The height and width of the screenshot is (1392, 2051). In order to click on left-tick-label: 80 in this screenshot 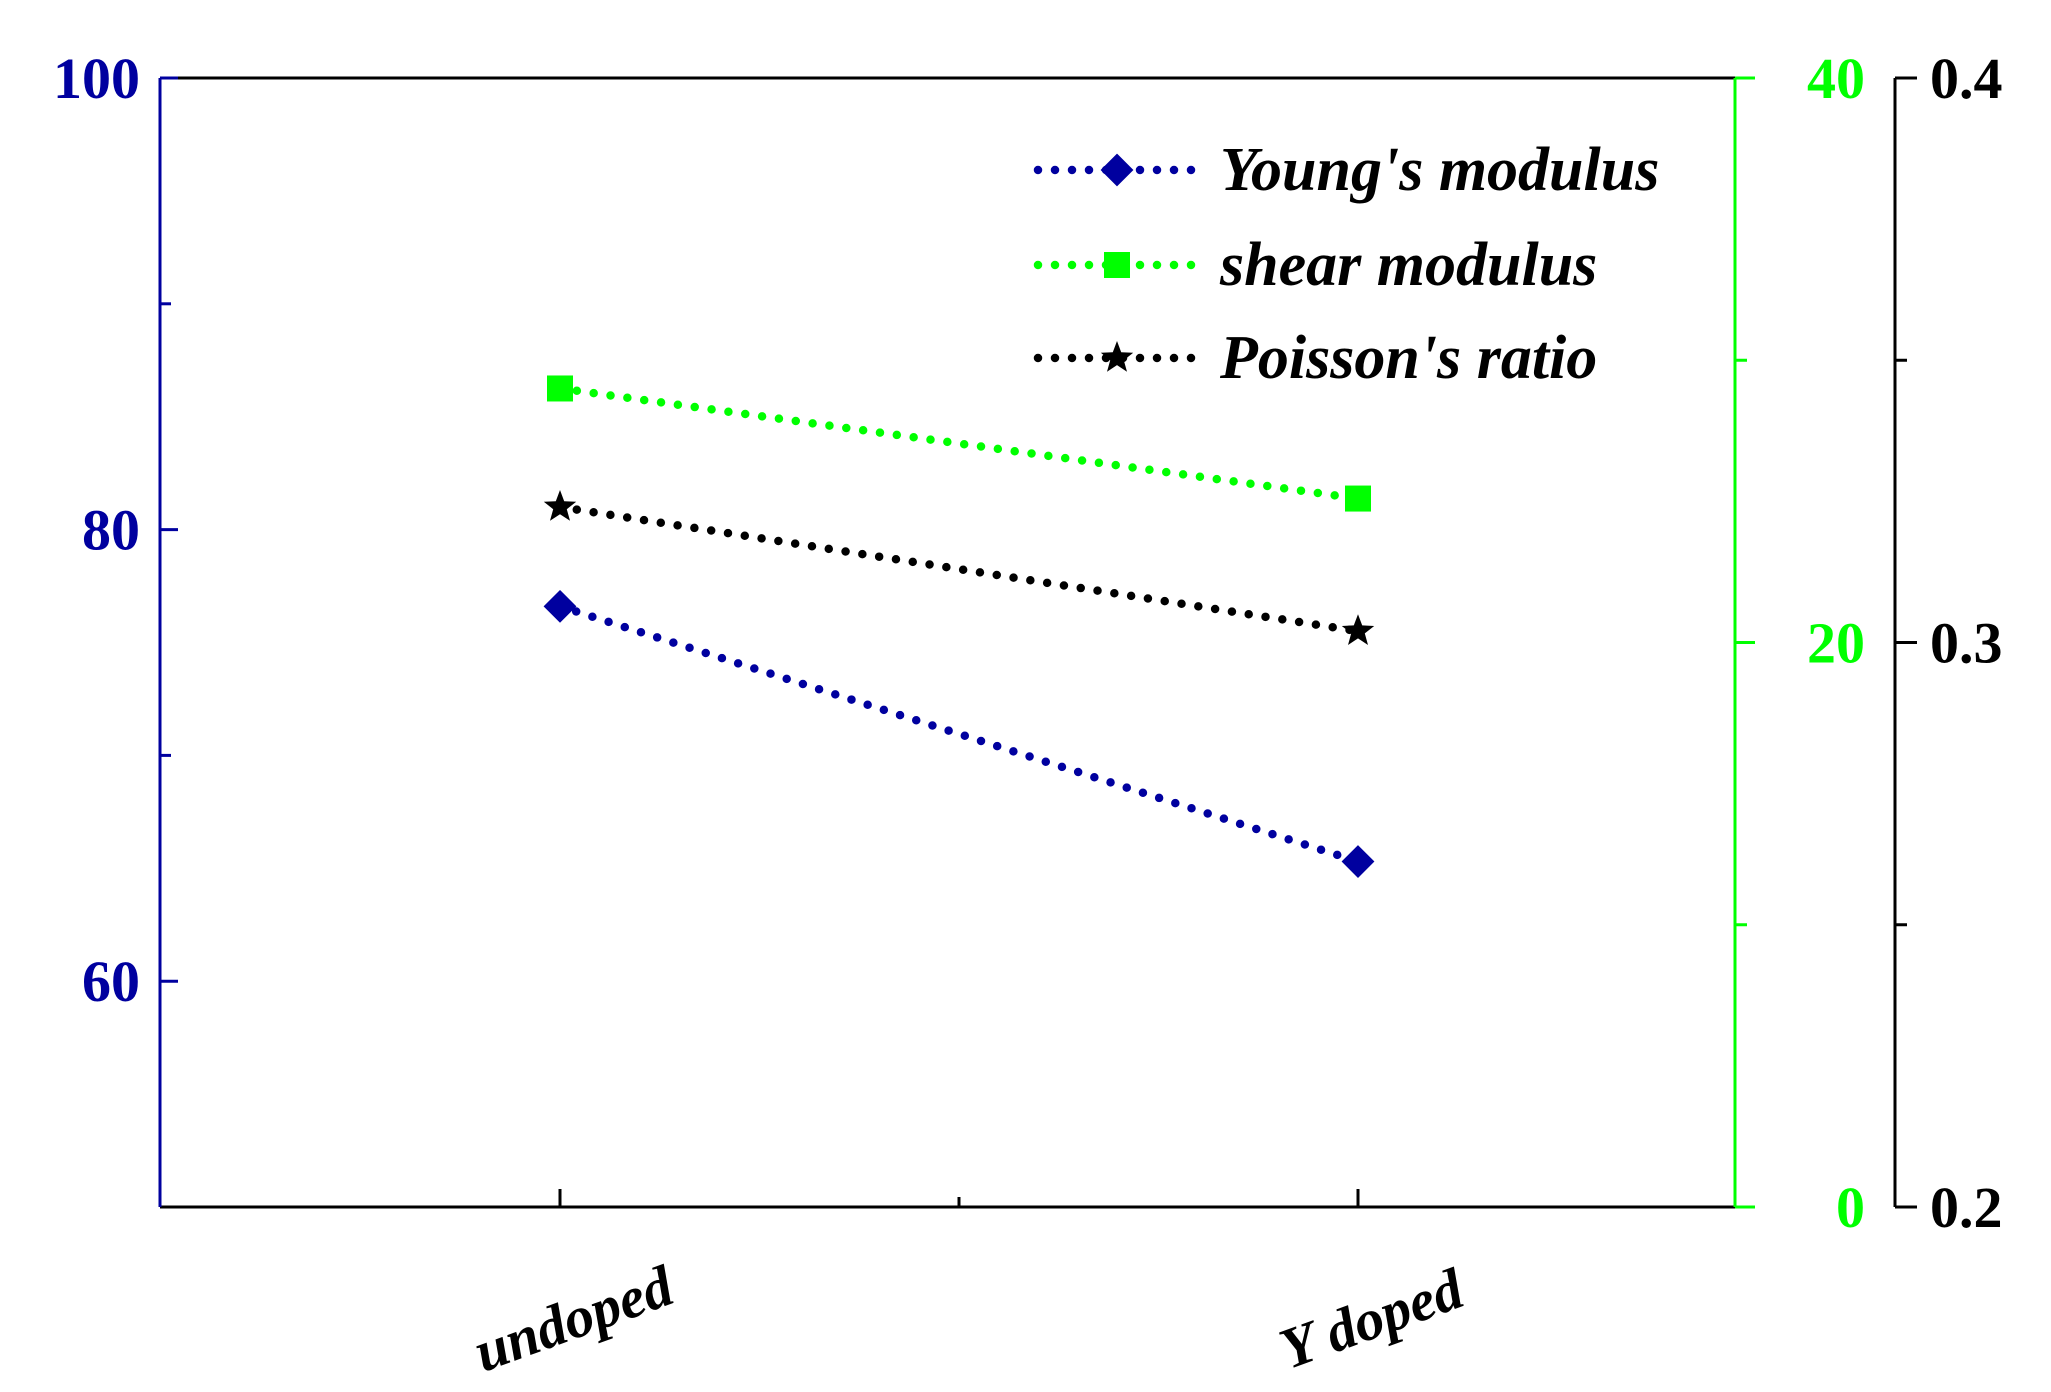, I will do `click(111, 530)`.